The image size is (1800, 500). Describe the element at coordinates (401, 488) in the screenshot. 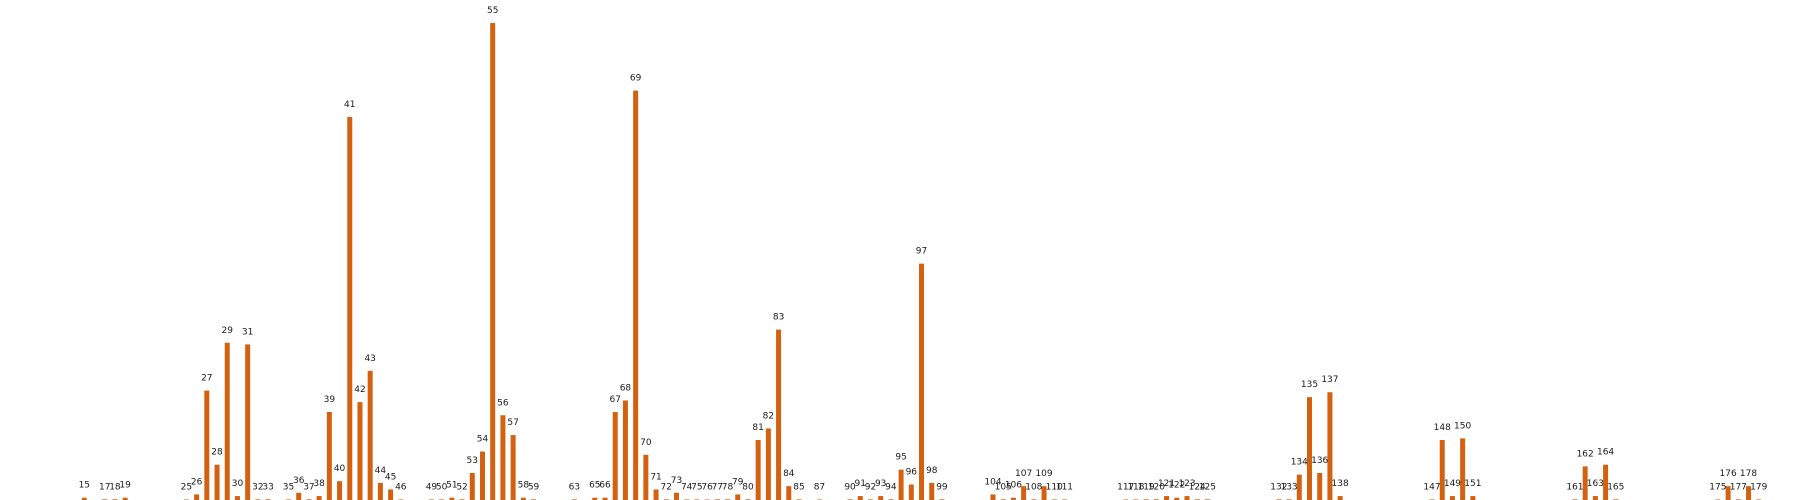

I see `bar-label-46: 46` at that location.